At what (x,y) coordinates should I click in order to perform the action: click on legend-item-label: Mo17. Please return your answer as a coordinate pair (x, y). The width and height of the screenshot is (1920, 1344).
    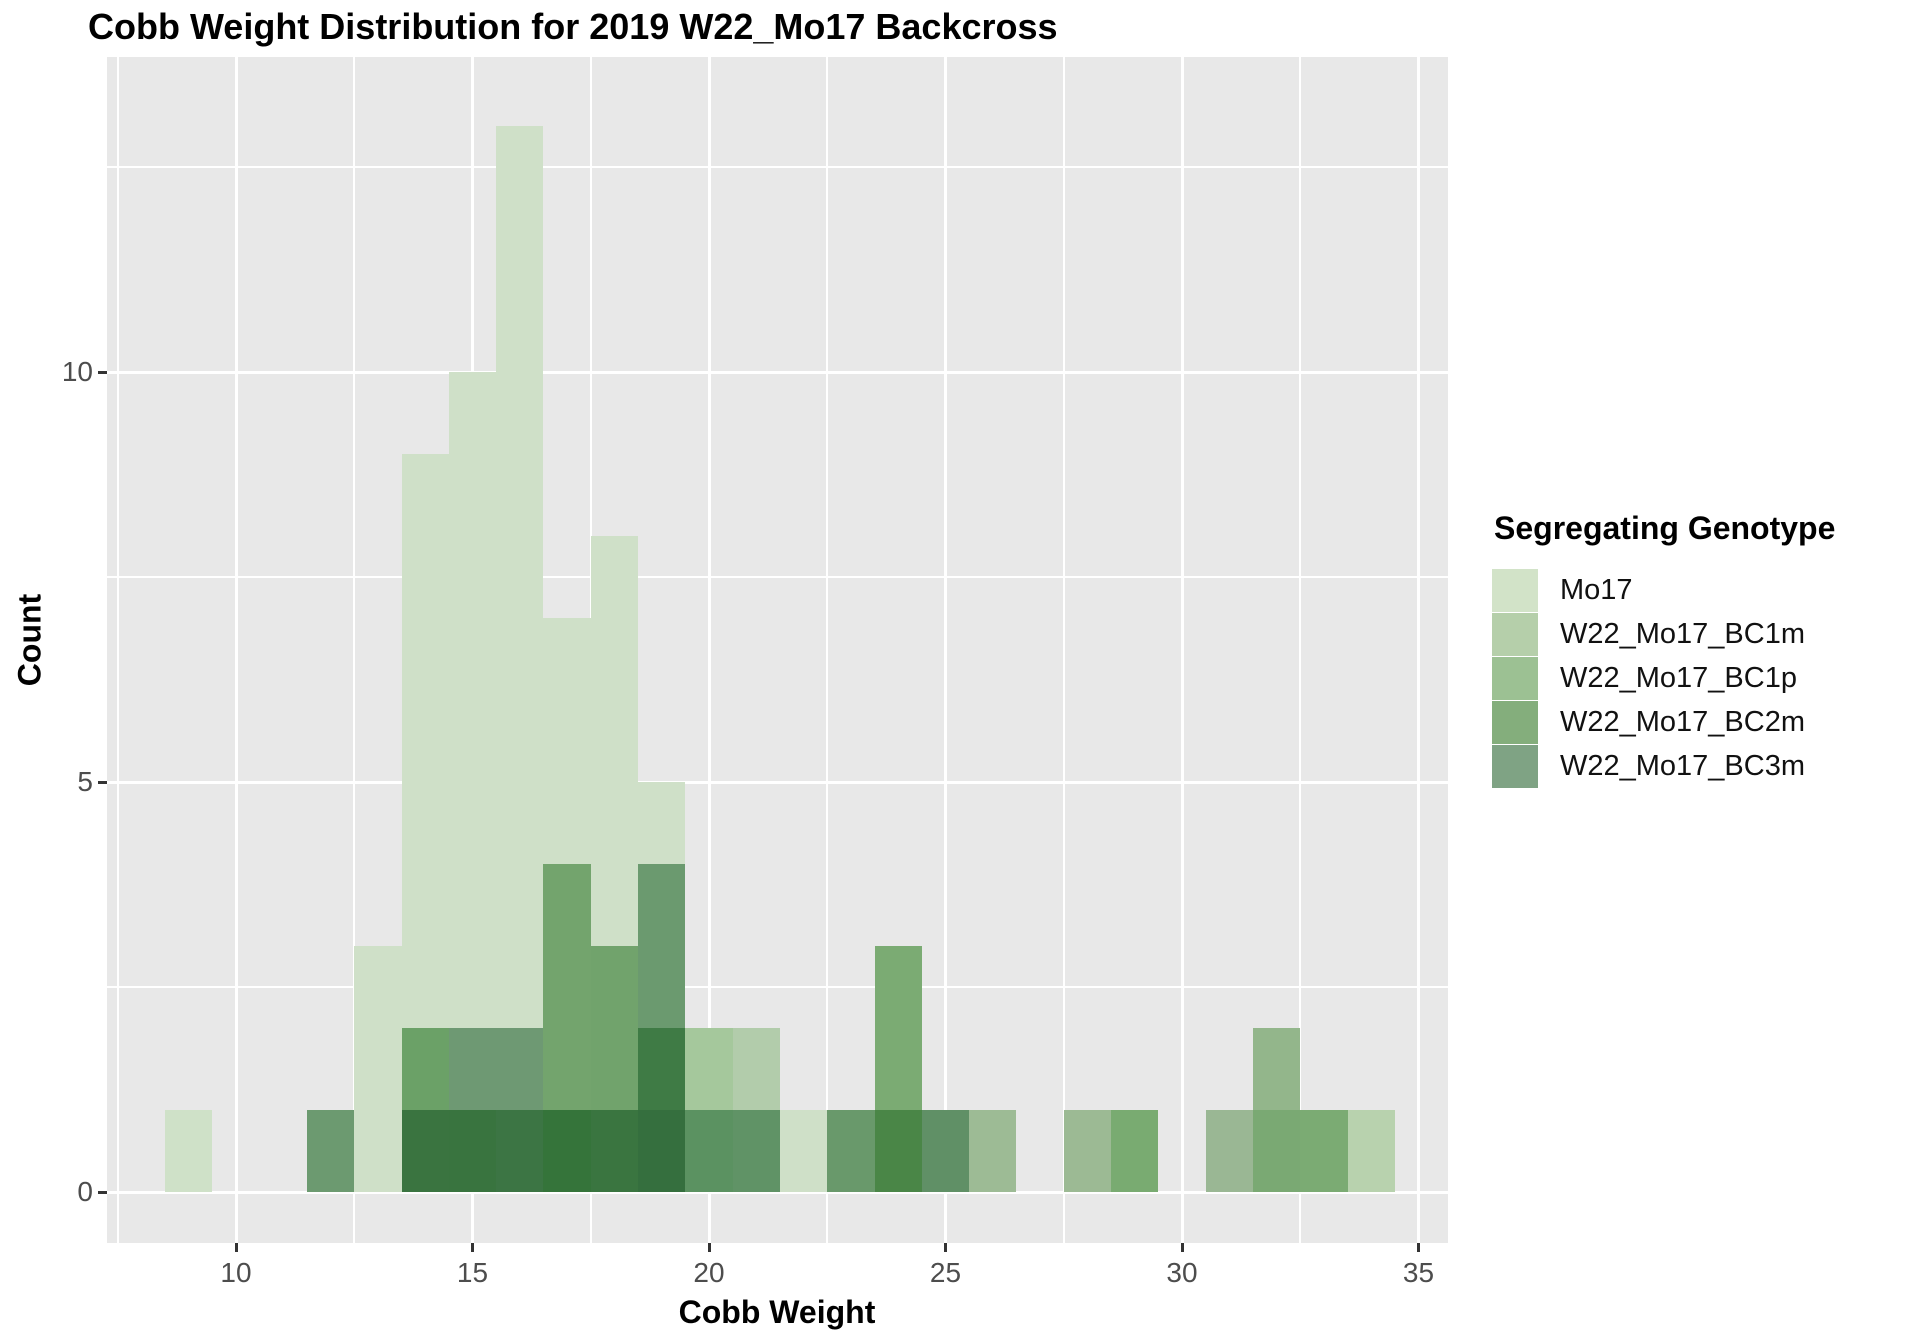
    Looking at the image, I should click on (1596, 590).